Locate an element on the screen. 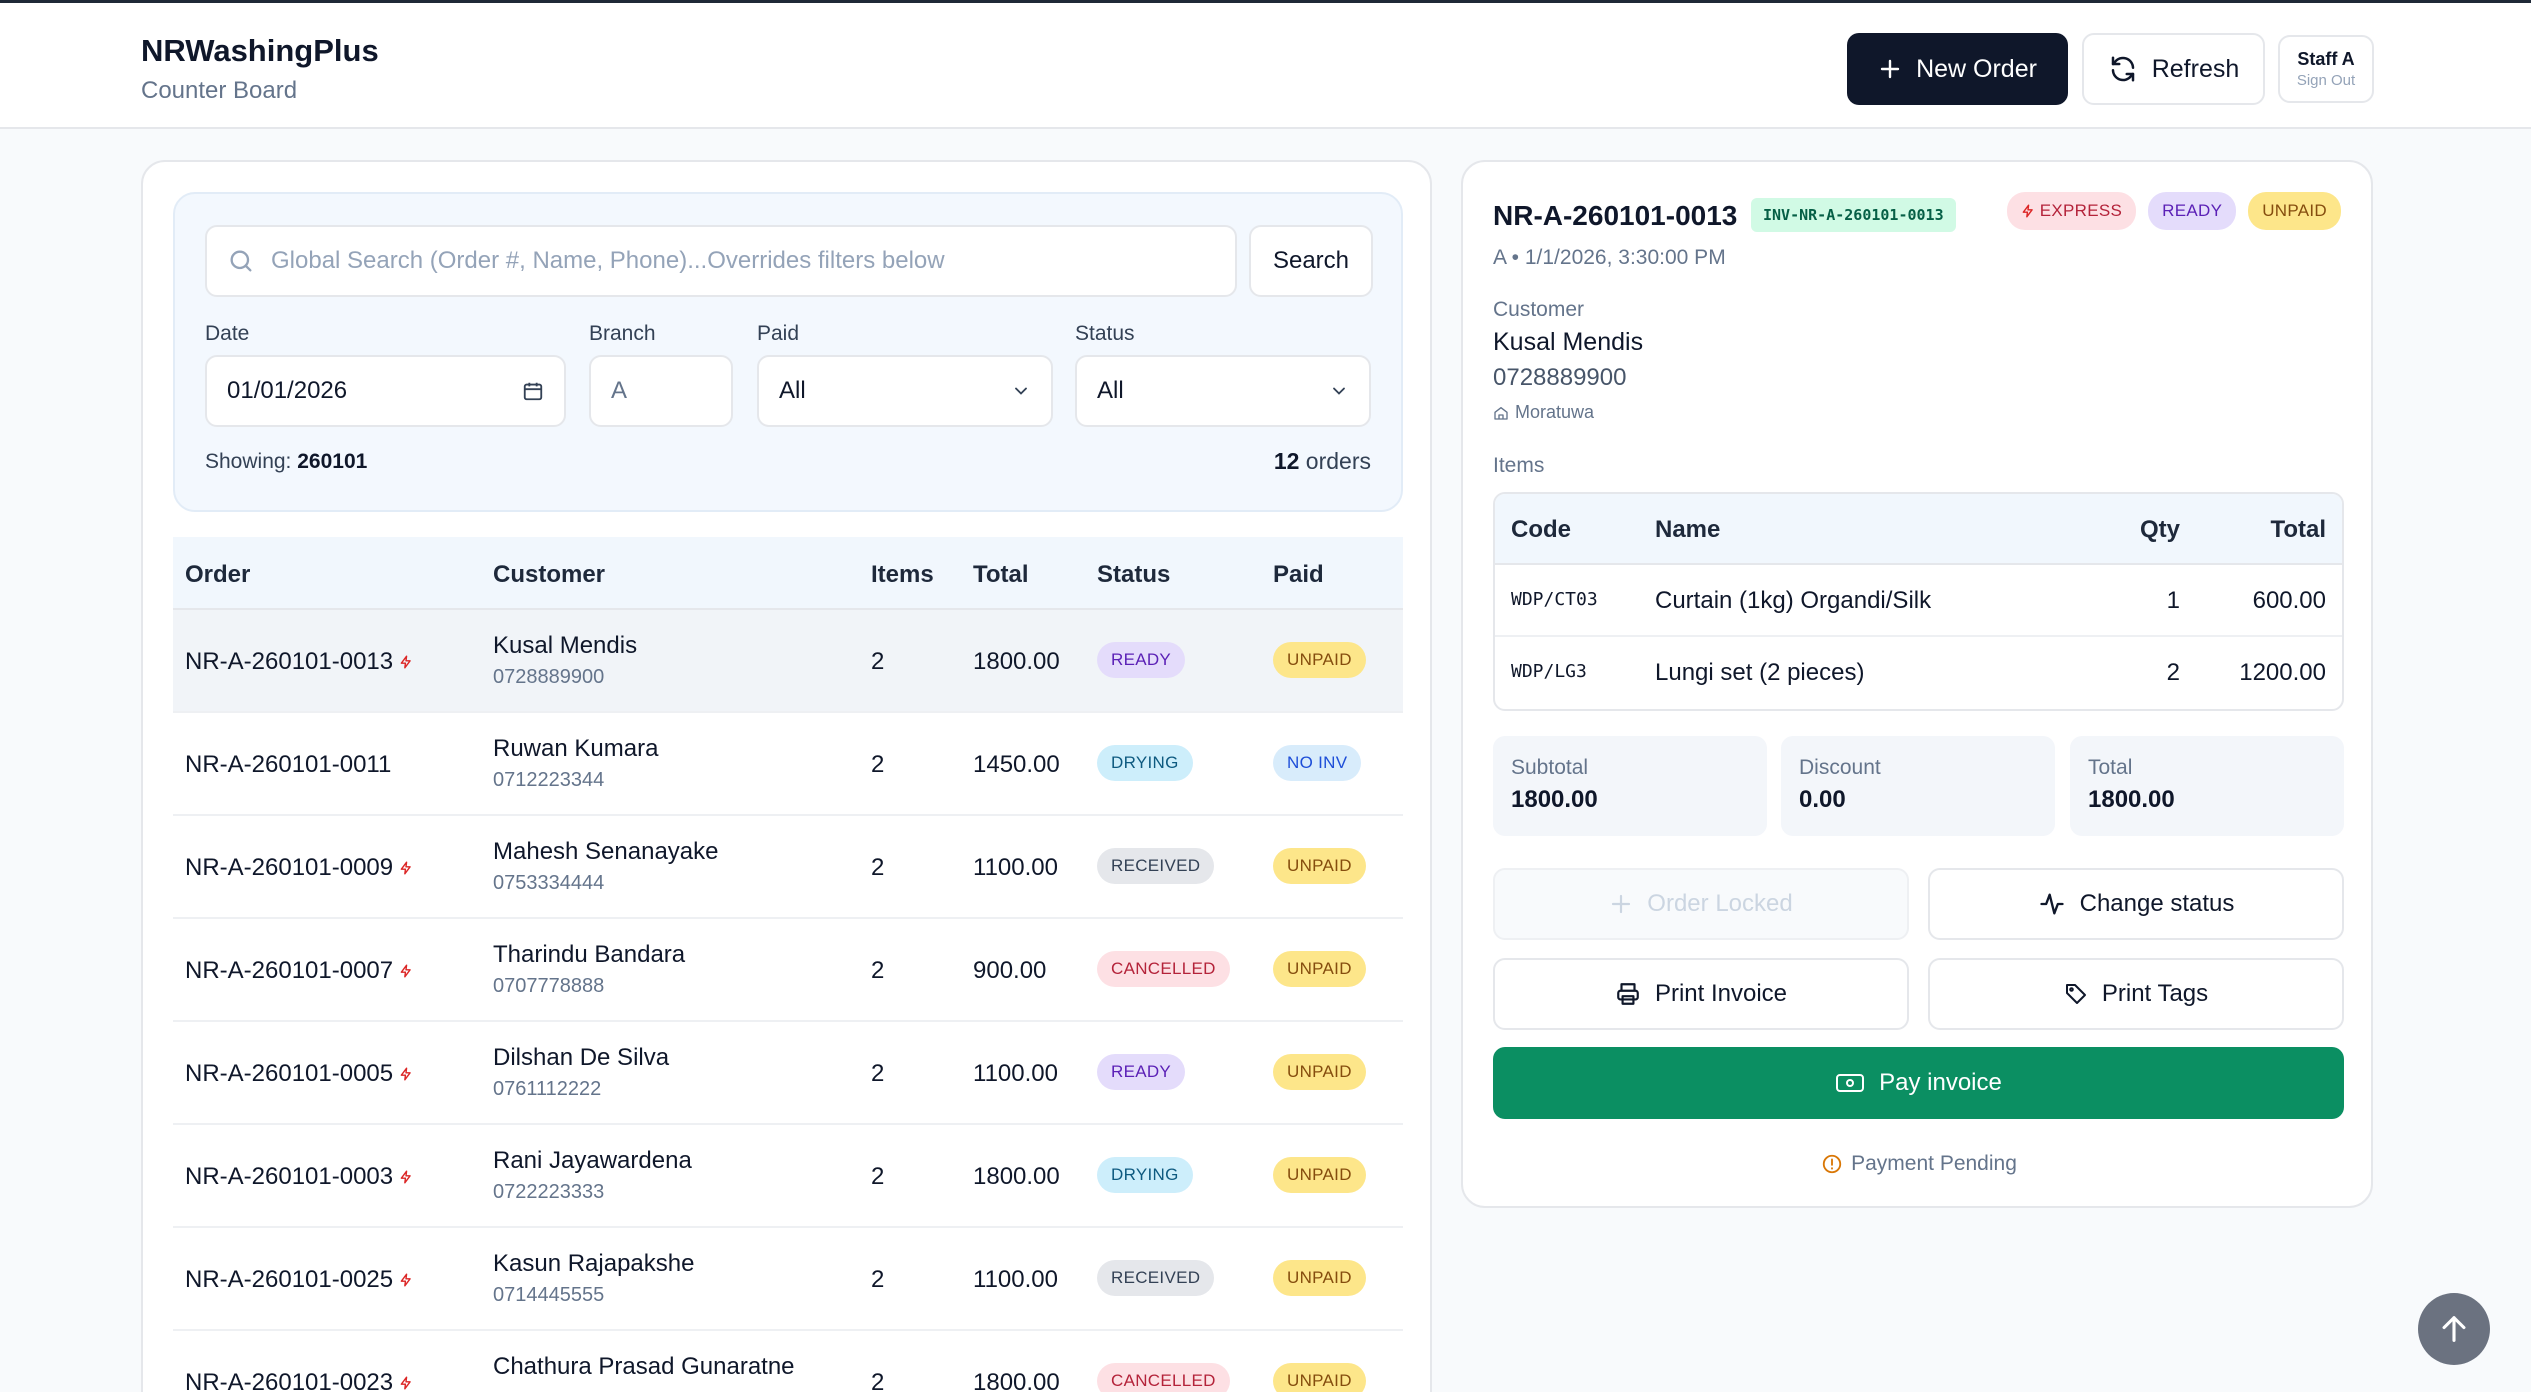  customer-name: Rani Jayawardena is located at coordinates (592, 1160).